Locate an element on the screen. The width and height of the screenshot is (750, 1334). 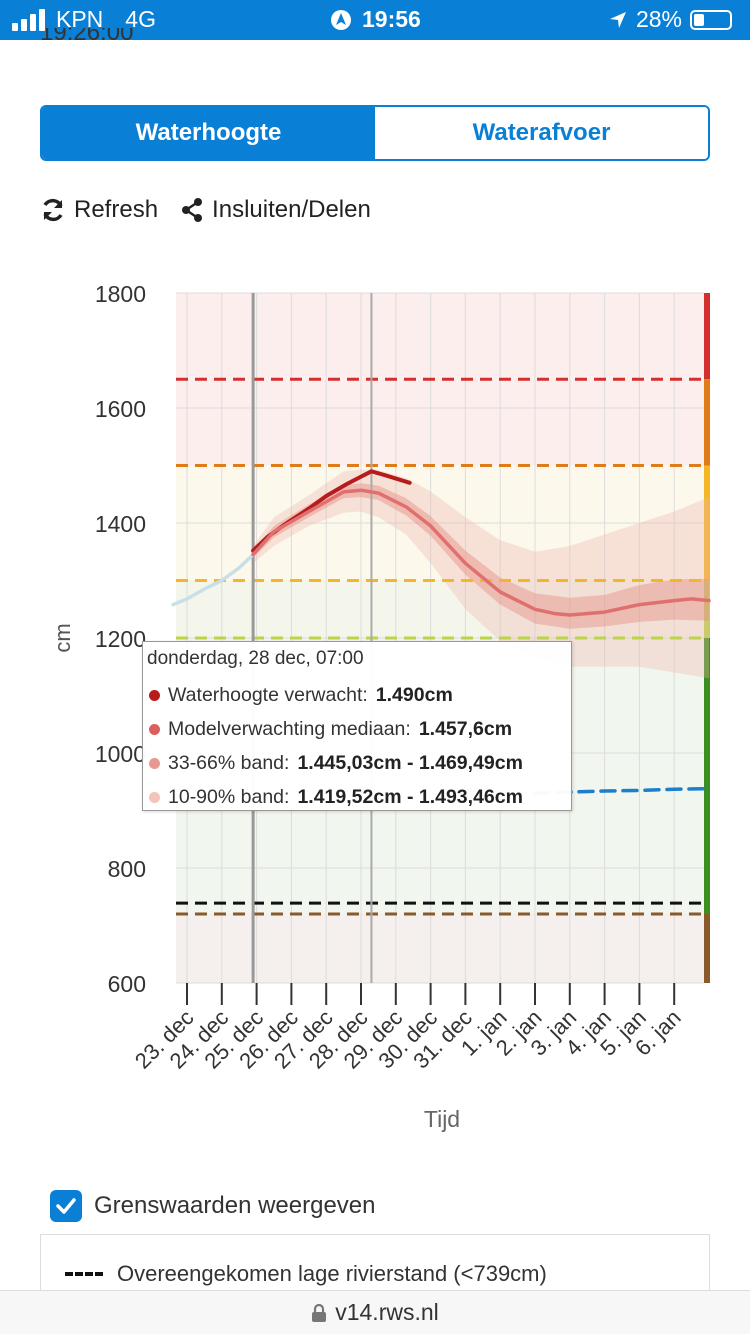
tab-waterafvoer: Waterafvoer is located at coordinates (541, 133).